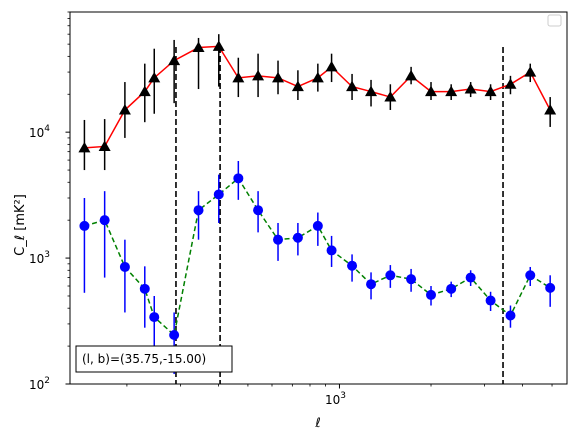 The width and height of the screenshot is (580, 441). Describe the element at coordinates (39, 258) in the screenshot. I see `y-tick-label: 10³` at that location.